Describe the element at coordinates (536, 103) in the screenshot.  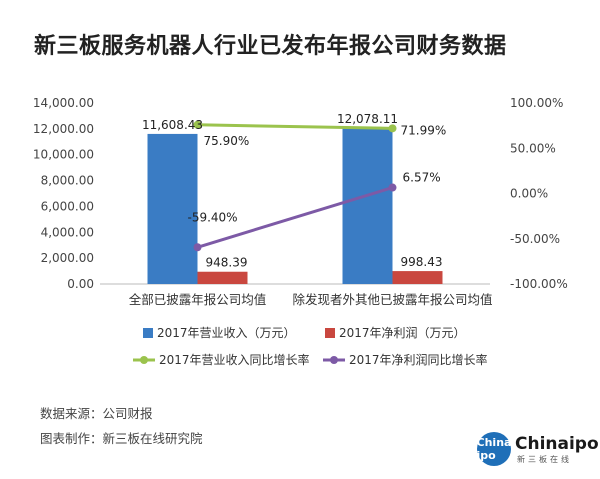
I see `y-right-tick-label: 100.00%` at that location.